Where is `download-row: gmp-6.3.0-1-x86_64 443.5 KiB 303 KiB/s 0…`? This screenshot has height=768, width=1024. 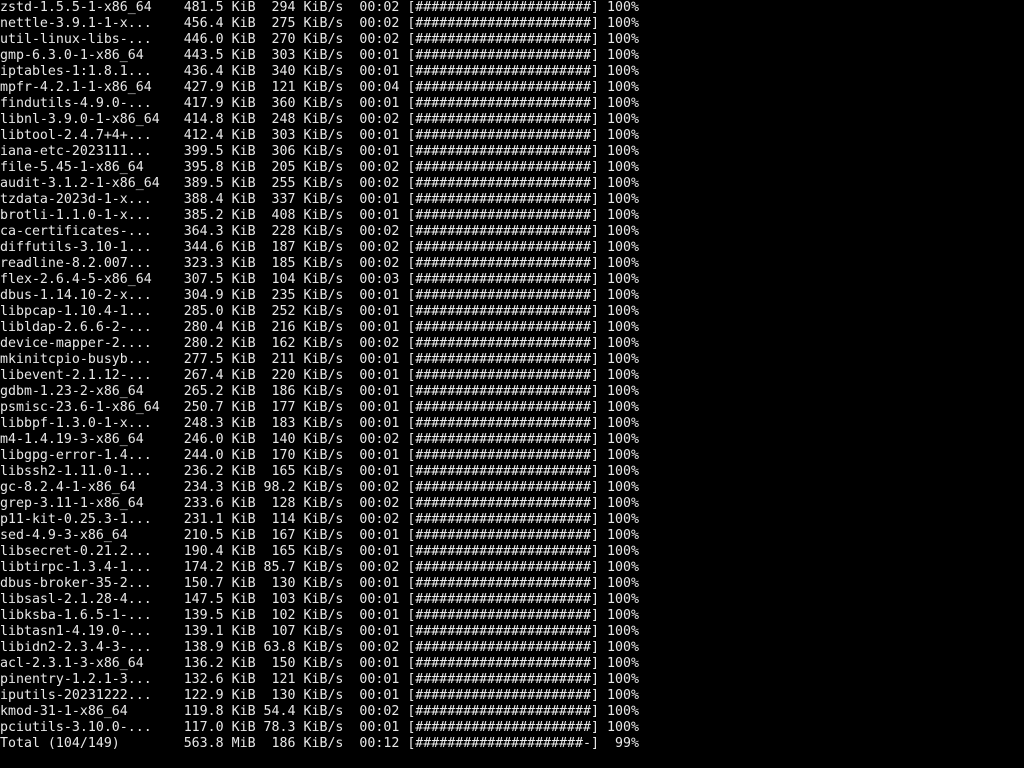 download-row: gmp-6.3.0-1-x86_64 443.5 KiB 303 KiB/s 0… is located at coordinates (319, 55).